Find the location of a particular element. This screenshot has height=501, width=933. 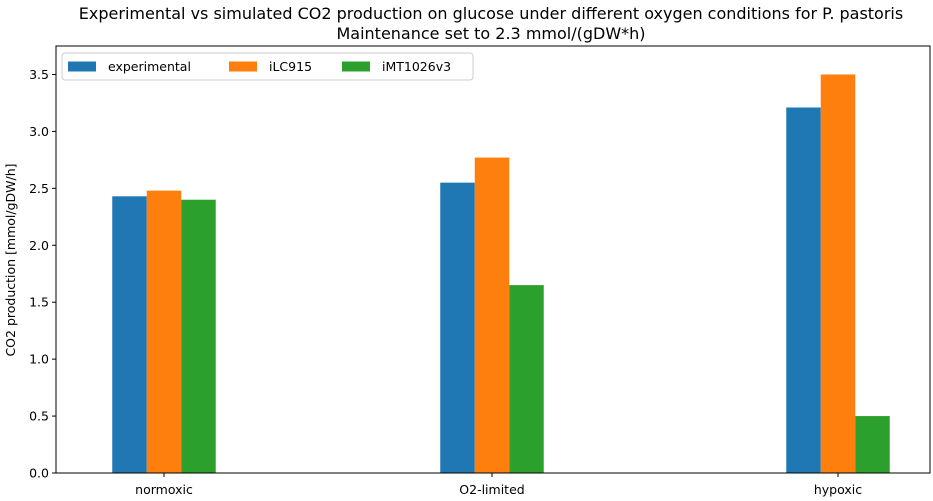

y-tick-label: 0.5 is located at coordinates (39, 416).